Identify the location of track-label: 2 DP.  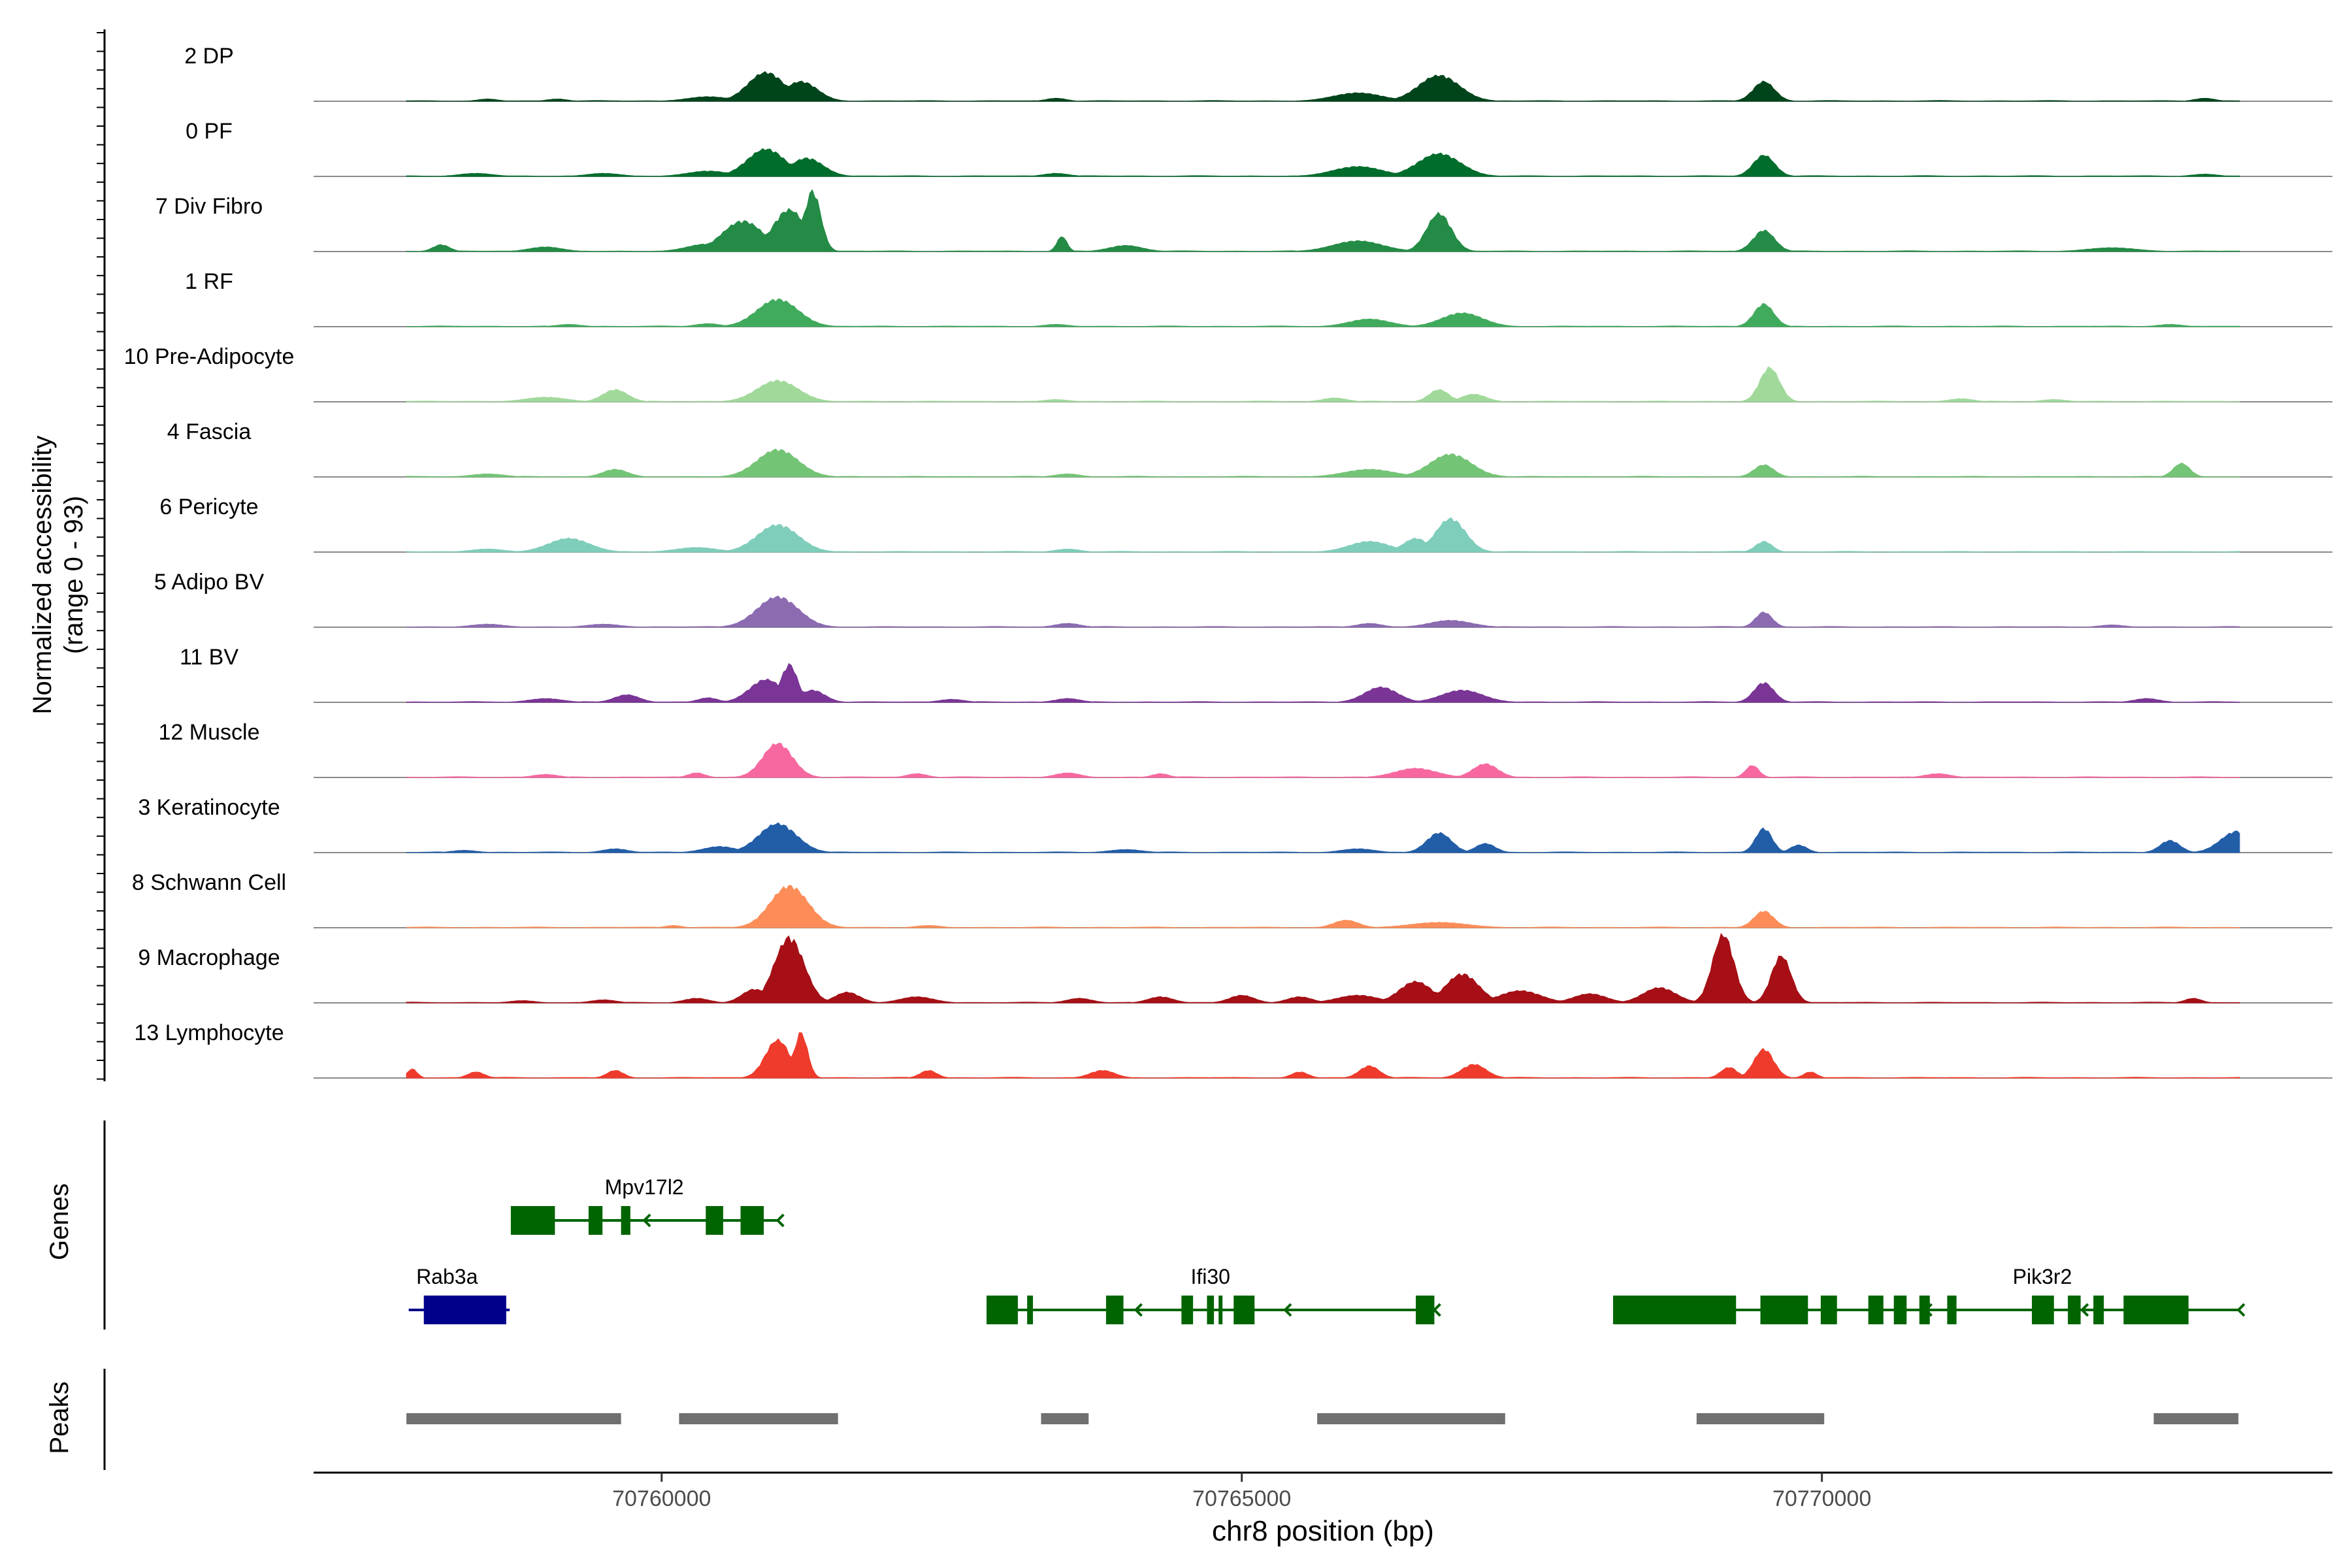
(209, 56).